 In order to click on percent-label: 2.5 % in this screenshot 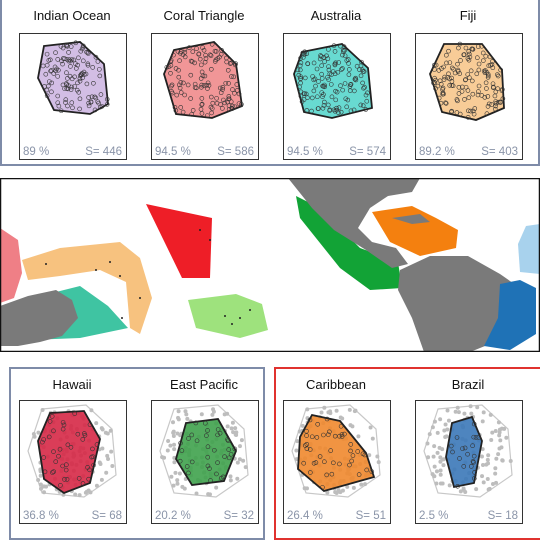, I will do `click(434, 516)`.